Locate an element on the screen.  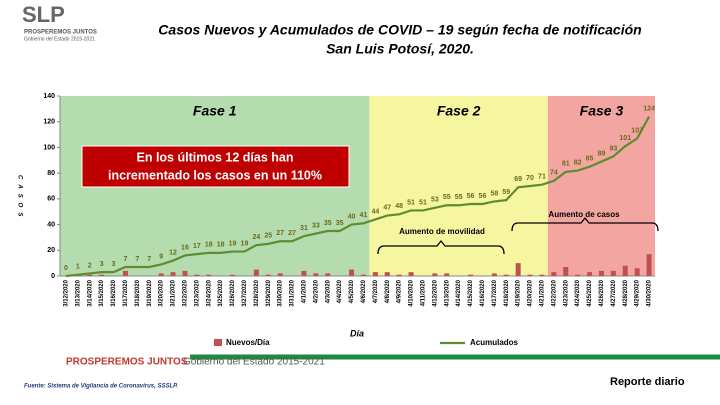
x-tick-label: 3/15/2020 is located at coordinates (102, 292).